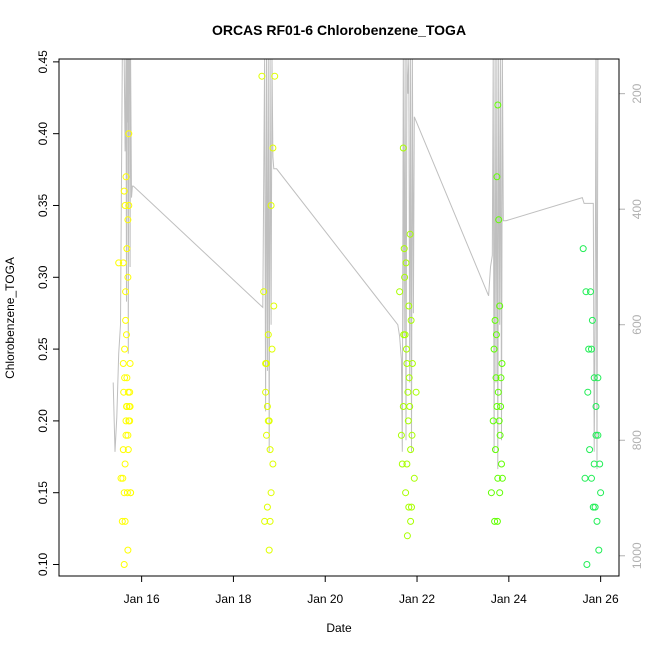 The width and height of the screenshot is (650, 650). Describe the element at coordinates (10, 318) in the screenshot. I see `y-axis-label: Chlorobenzene_TOGA` at that location.